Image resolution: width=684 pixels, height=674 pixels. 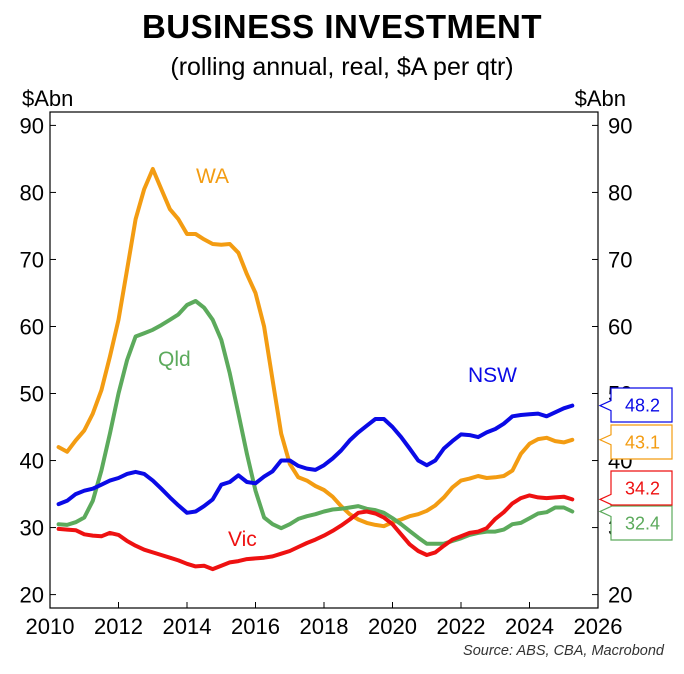 What do you see at coordinates (598, 626) in the screenshot?
I see `x-tick-label: 2026` at bounding box center [598, 626].